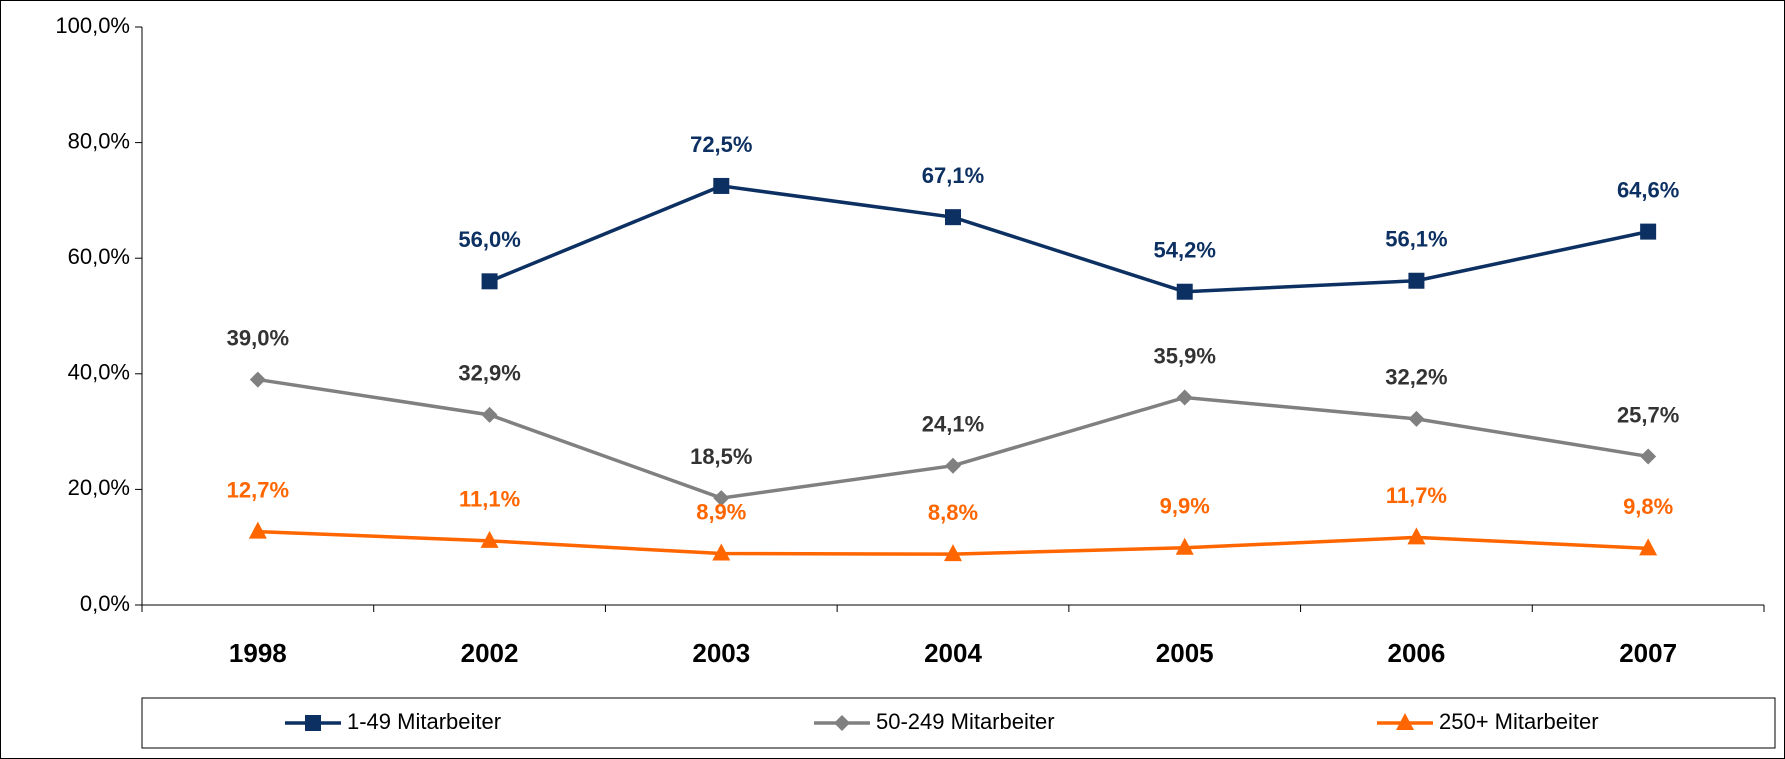 This screenshot has height=759, width=1785. What do you see at coordinates (99, 487) in the screenshot?
I see `y-tick-label: 20,0%` at bounding box center [99, 487].